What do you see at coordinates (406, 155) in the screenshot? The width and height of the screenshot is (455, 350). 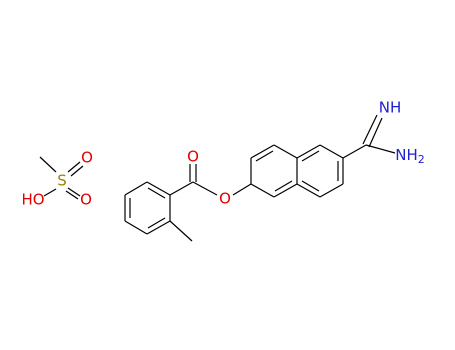 I see `atom-label-main: NH` at bounding box center [406, 155].